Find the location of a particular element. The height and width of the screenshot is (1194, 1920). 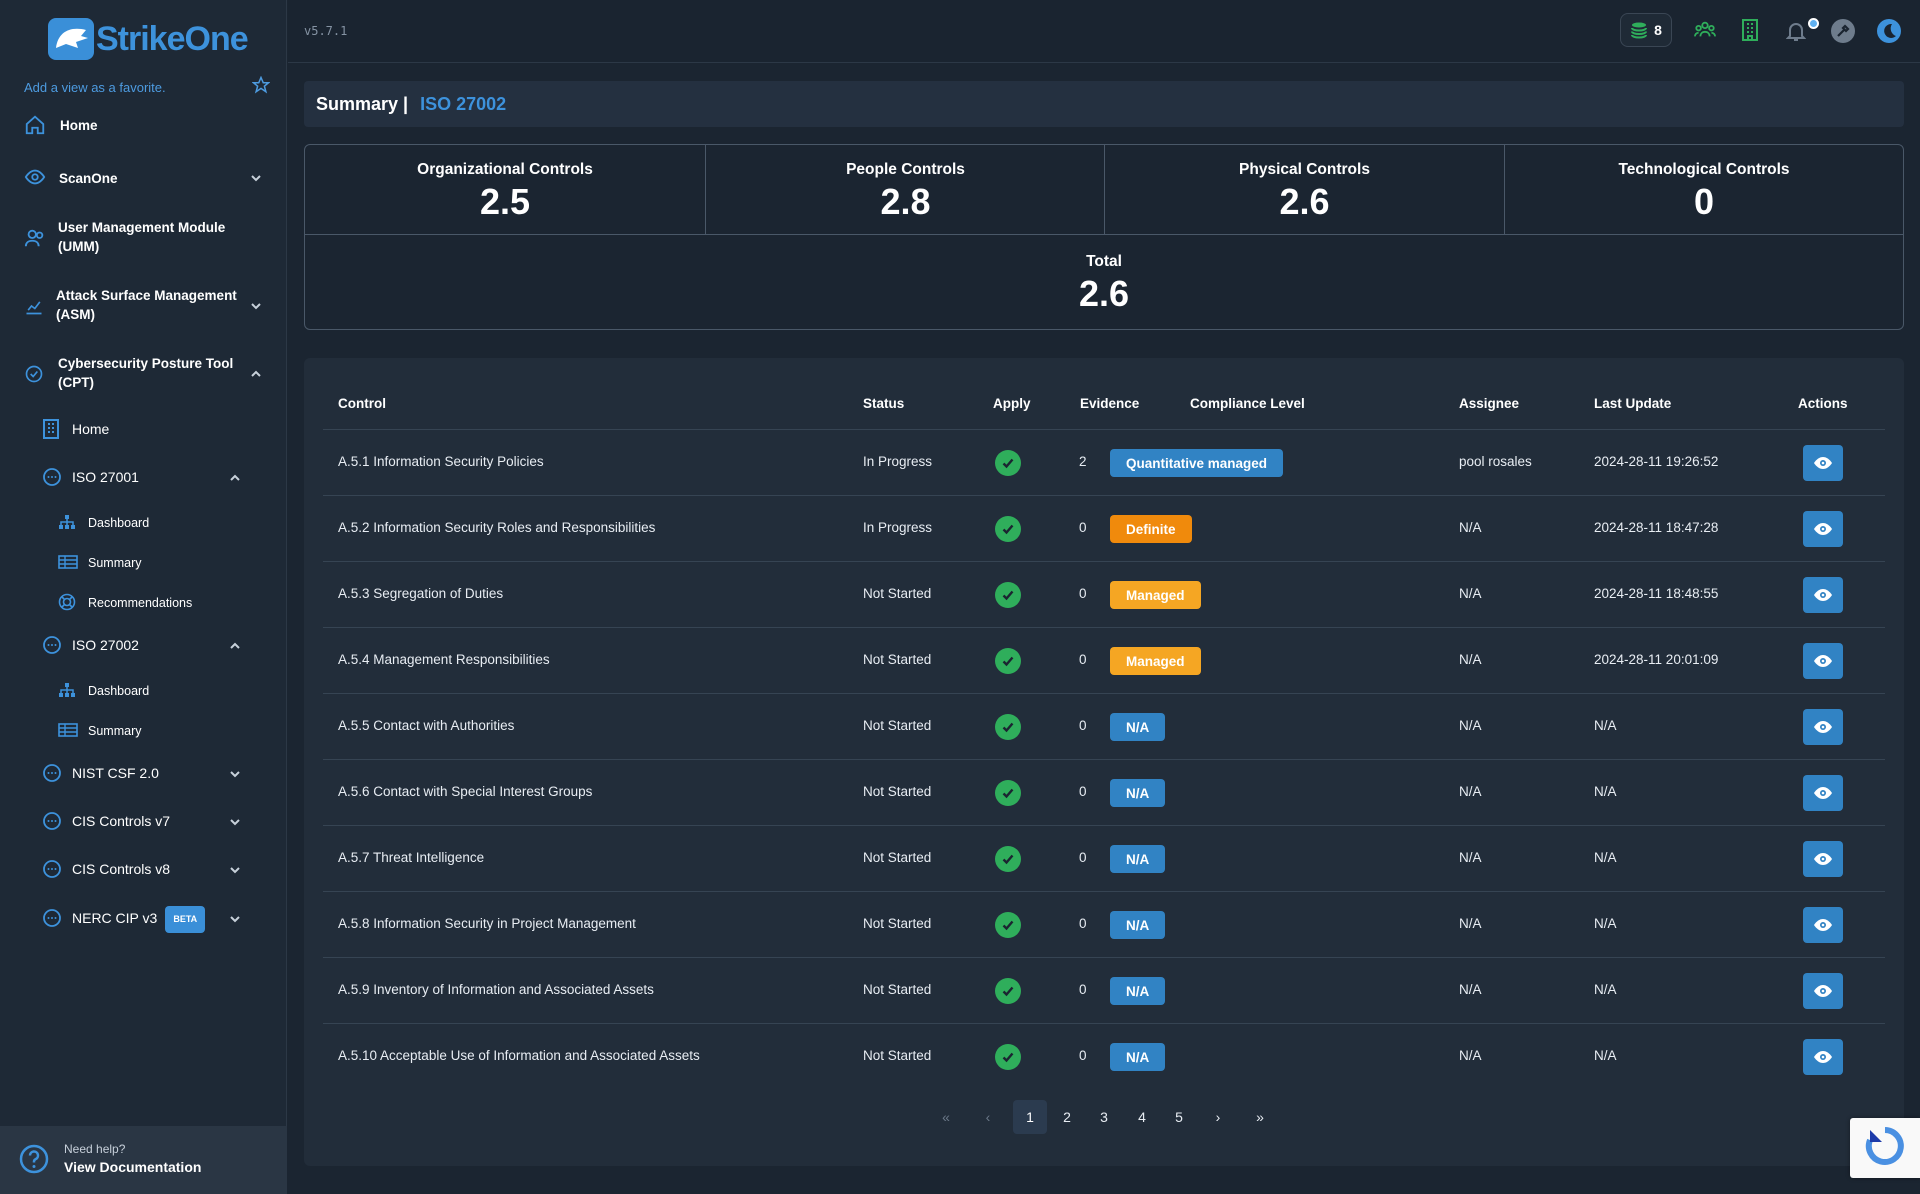

coins-icon is located at coordinates (1639, 30).